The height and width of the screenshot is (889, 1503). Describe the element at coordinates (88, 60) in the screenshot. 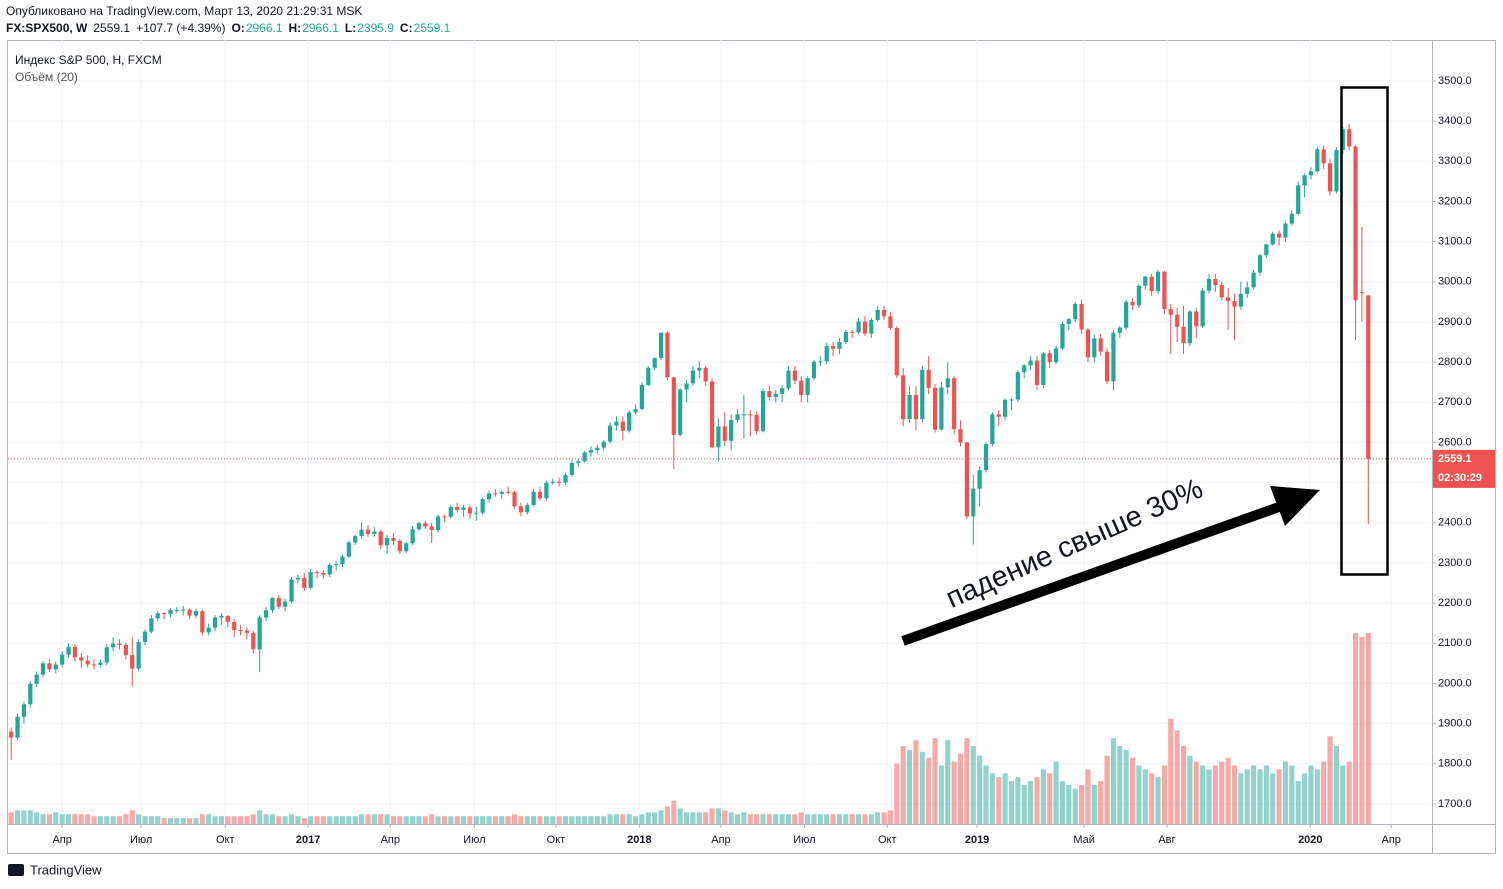

I see `legend-title: Индекс S&P 500, Н, FXCM` at that location.